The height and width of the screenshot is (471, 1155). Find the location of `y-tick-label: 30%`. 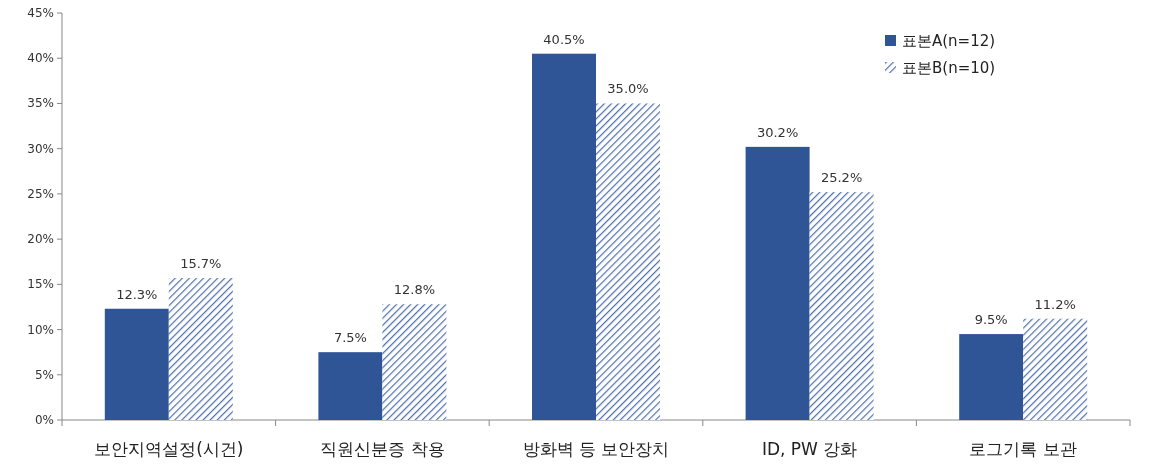

y-tick-label: 30% is located at coordinates (40, 148).